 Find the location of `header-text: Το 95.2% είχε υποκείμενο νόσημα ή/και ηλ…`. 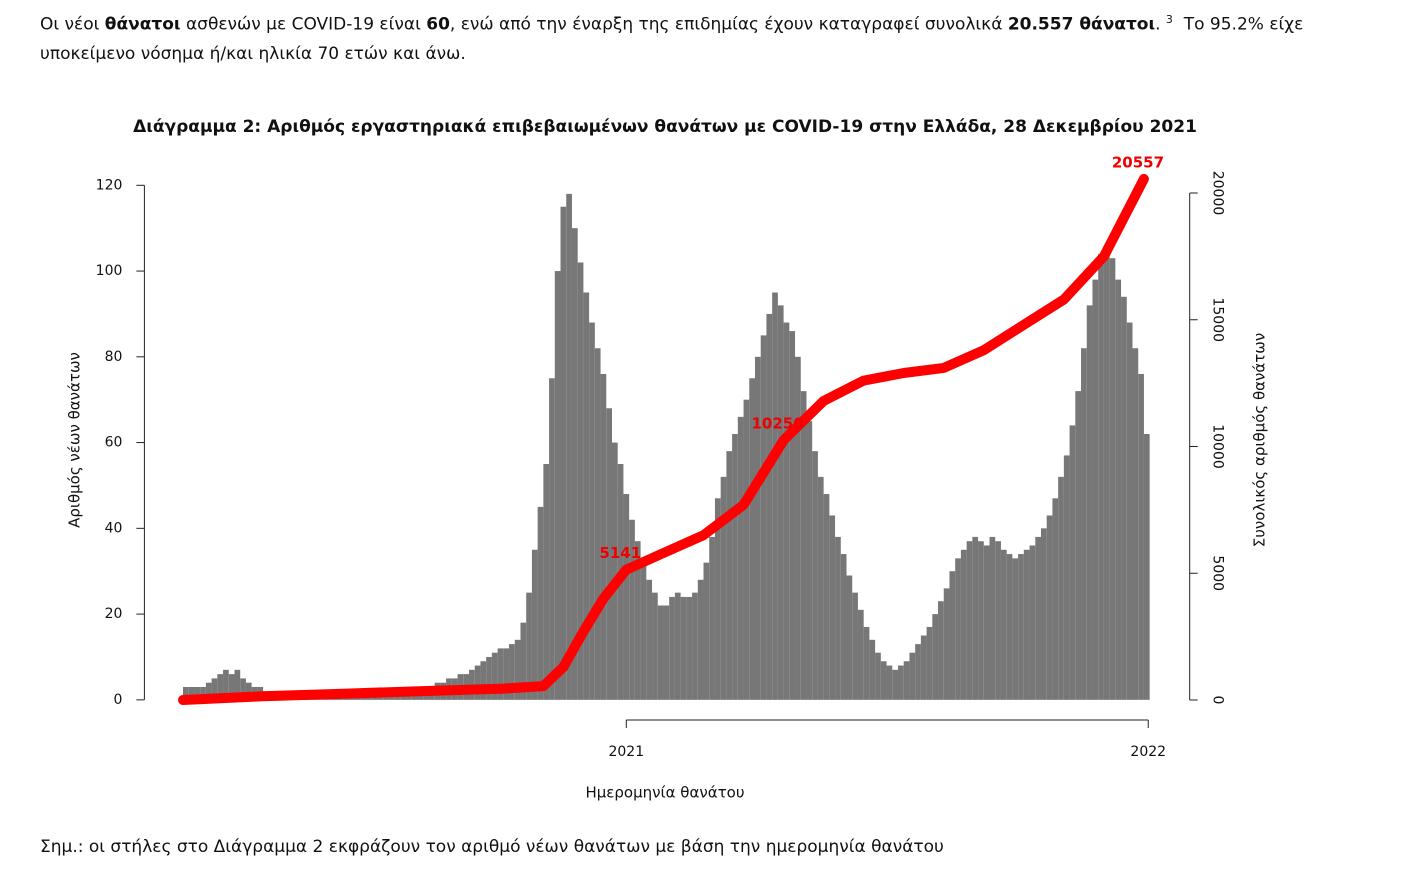

header-text: Το 95.2% είχε υποκείμενο νόσημα ή/και ηλ… is located at coordinates (674, 39).